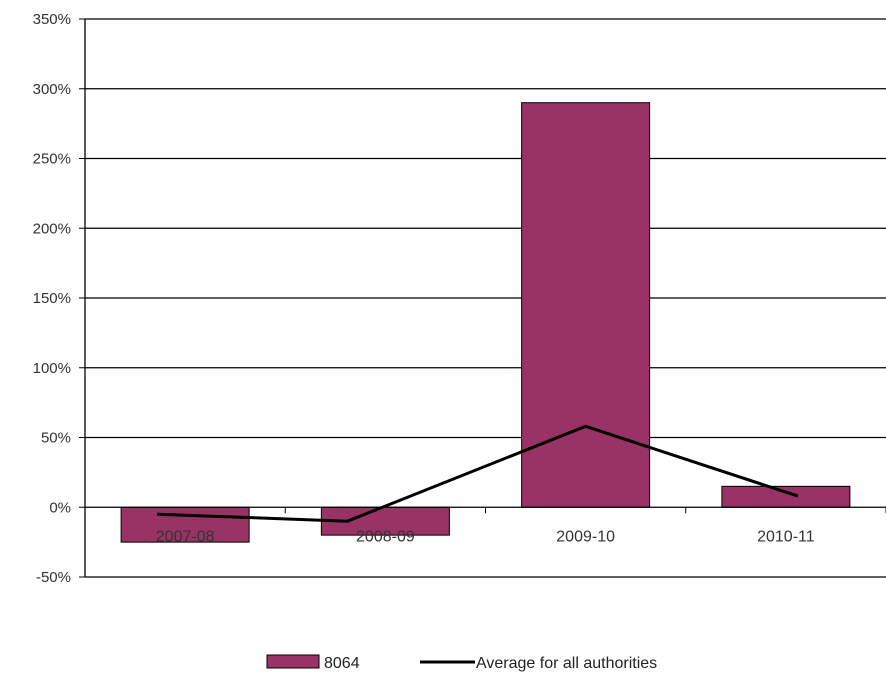 The height and width of the screenshot is (677, 886). What do you see at coordinates (461, 663) in the screenshot?
I see `legend: 8064 Average for all authorities` at bounding box center [461, 663].